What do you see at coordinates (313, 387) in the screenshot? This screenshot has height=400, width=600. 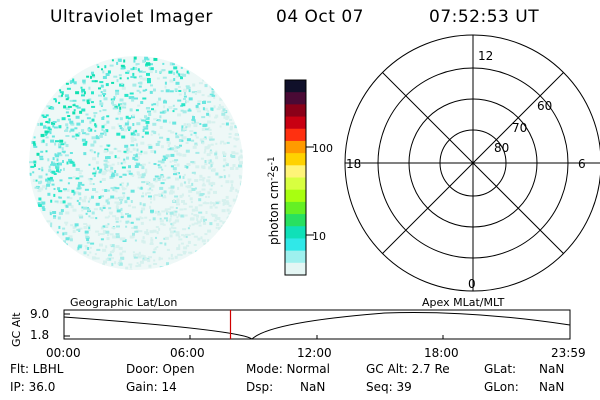 I see `dsp-value: NaN` at bounding box center [313, 387].